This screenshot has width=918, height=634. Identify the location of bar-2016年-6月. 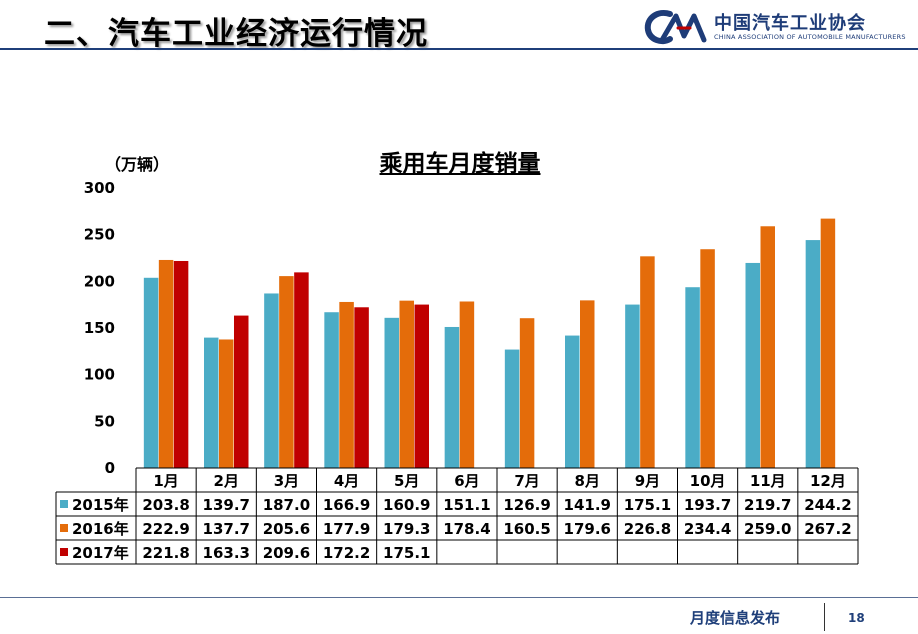
(467, 384).